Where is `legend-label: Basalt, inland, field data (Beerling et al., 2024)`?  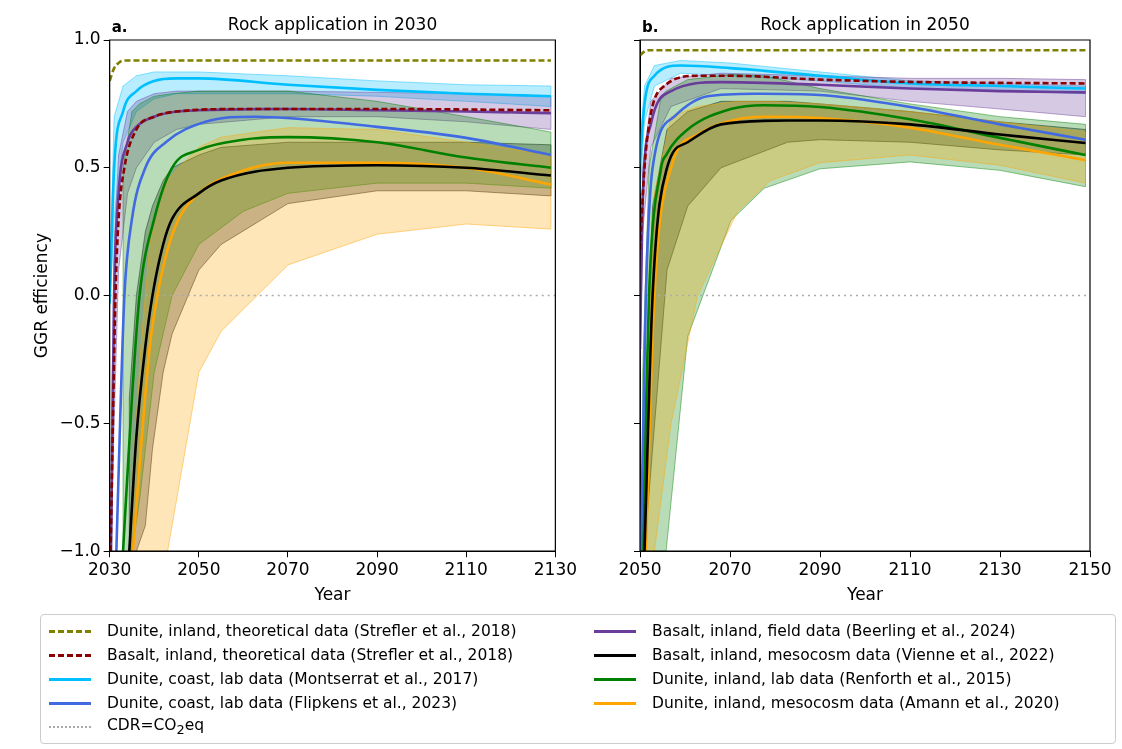 legend-label: Basalt, inland, field data (Beerling et al., 2024) is located at coordinates (834, 631).